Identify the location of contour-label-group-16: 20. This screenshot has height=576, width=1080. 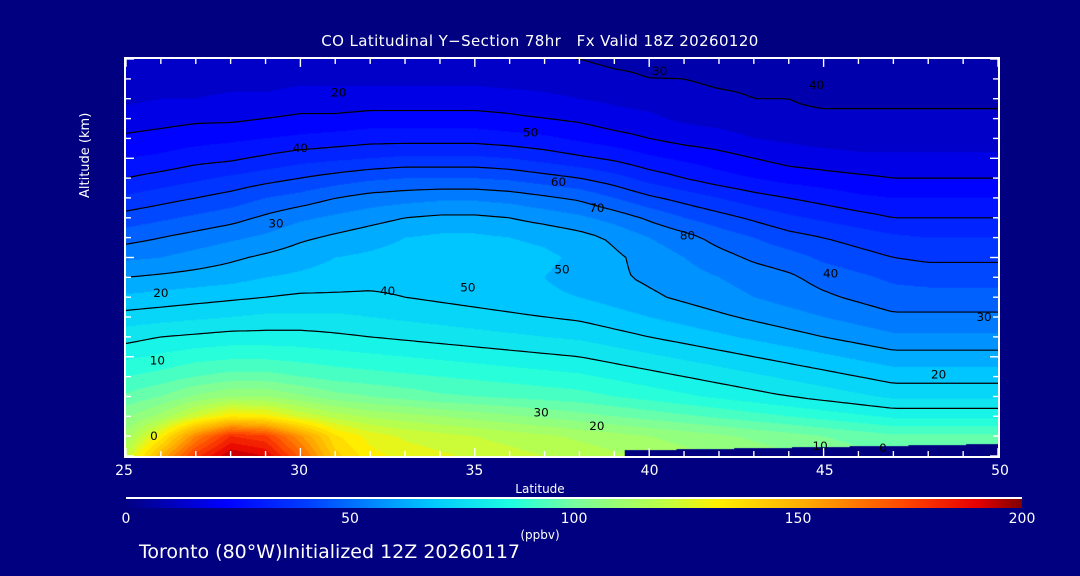
(938, 375).